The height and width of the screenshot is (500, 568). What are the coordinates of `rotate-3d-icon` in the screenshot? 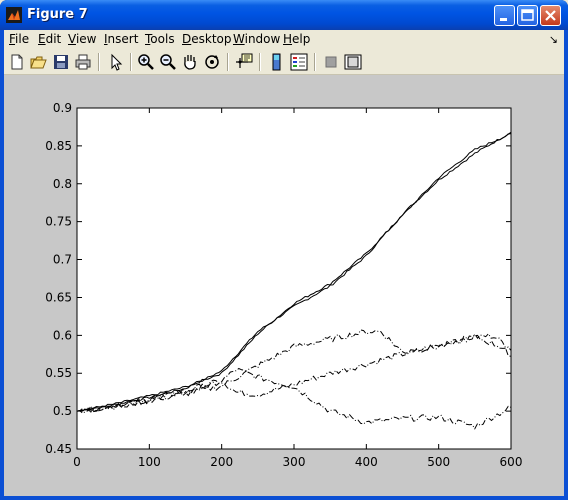 It's located at (212, 62).